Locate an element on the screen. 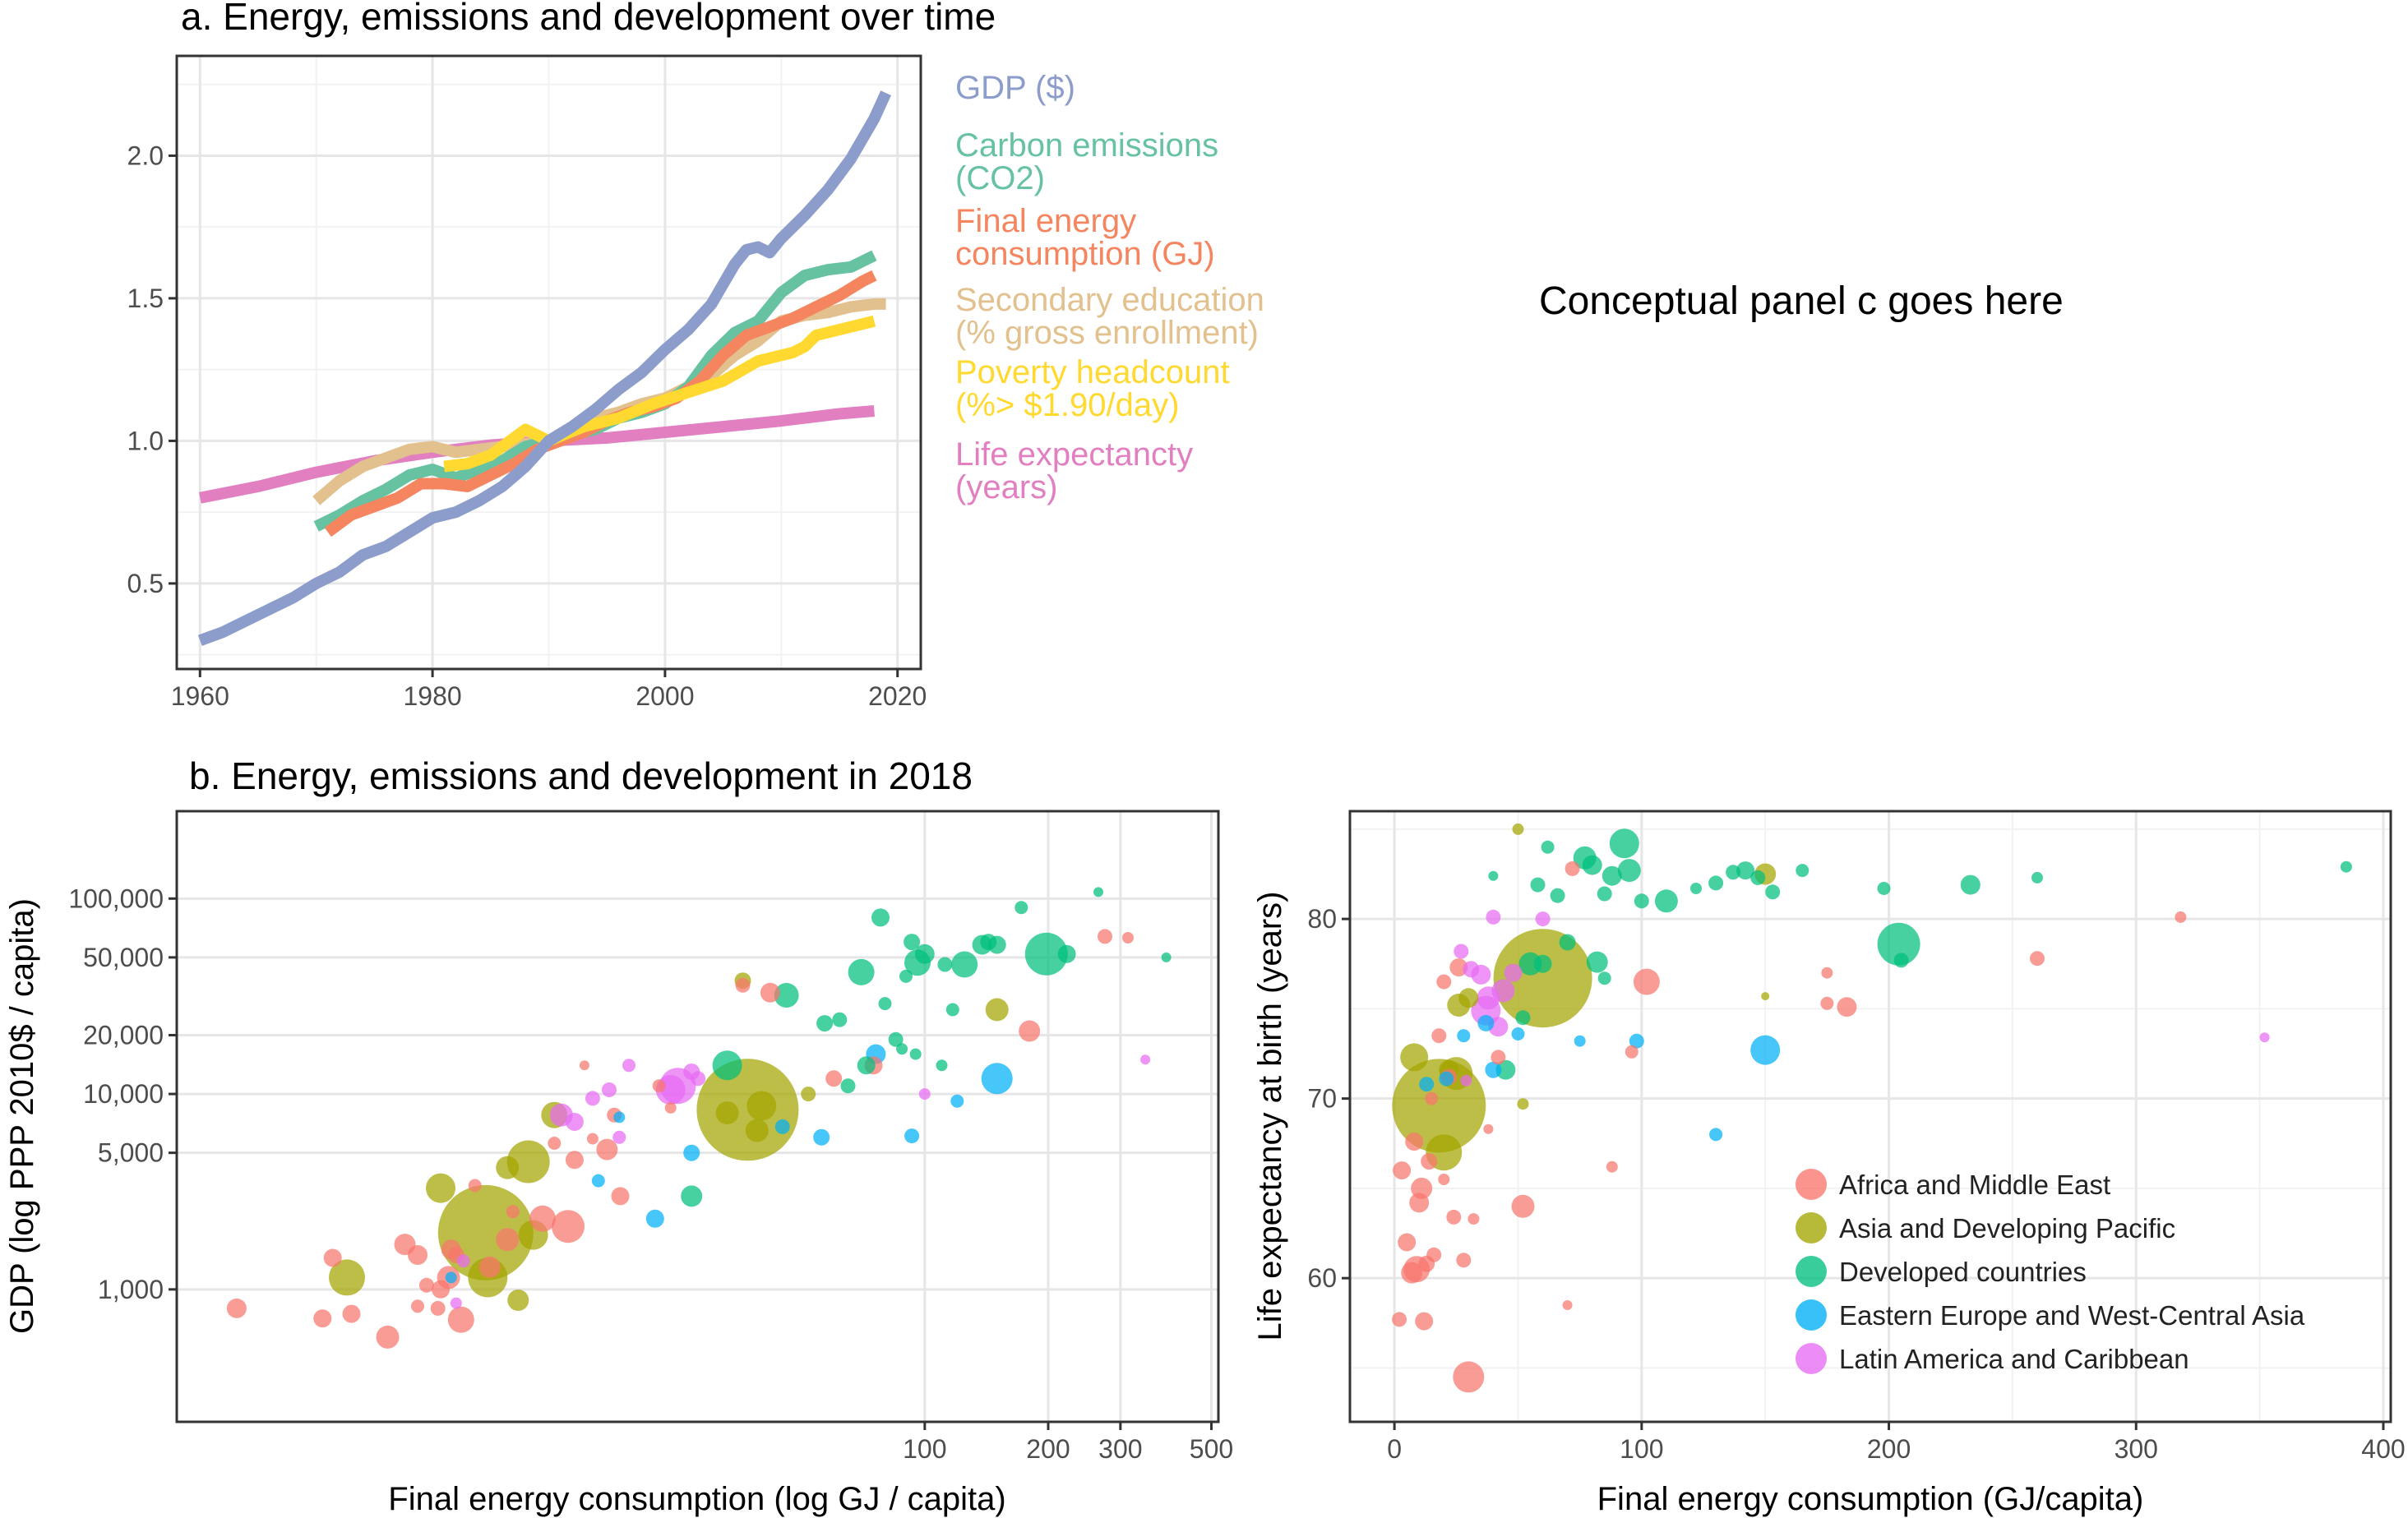 The height and width of the screenshot is (1518, 2408). legend-label: (years) is located at coordinates (1006, 487).